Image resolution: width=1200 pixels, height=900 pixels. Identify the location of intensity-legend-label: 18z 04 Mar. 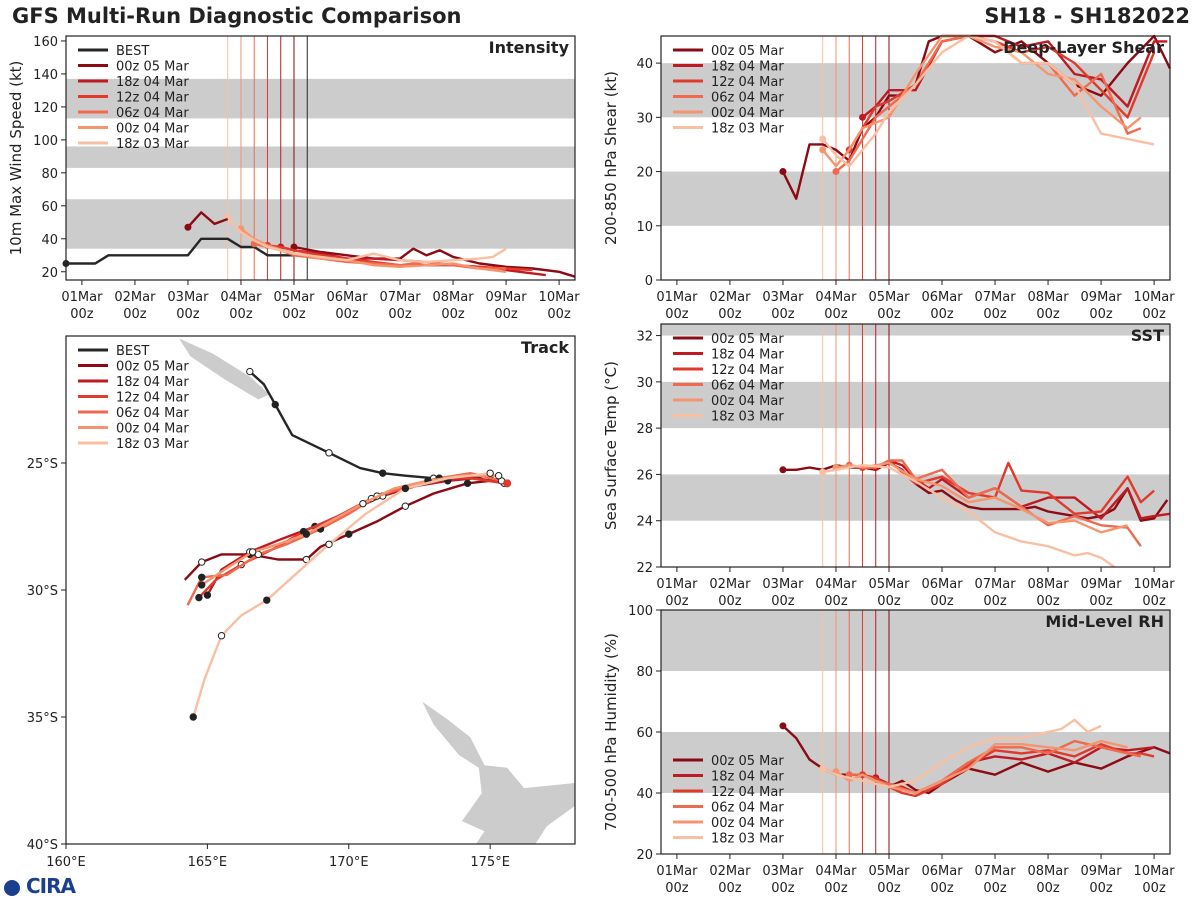
(152, 82).